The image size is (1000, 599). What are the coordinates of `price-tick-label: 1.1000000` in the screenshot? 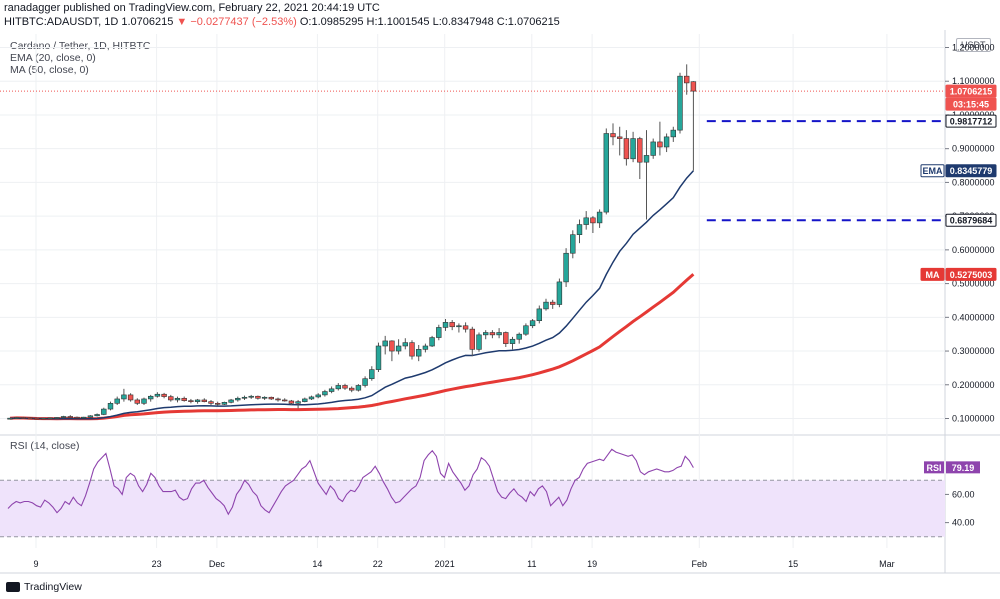 It's located at (973, 81).